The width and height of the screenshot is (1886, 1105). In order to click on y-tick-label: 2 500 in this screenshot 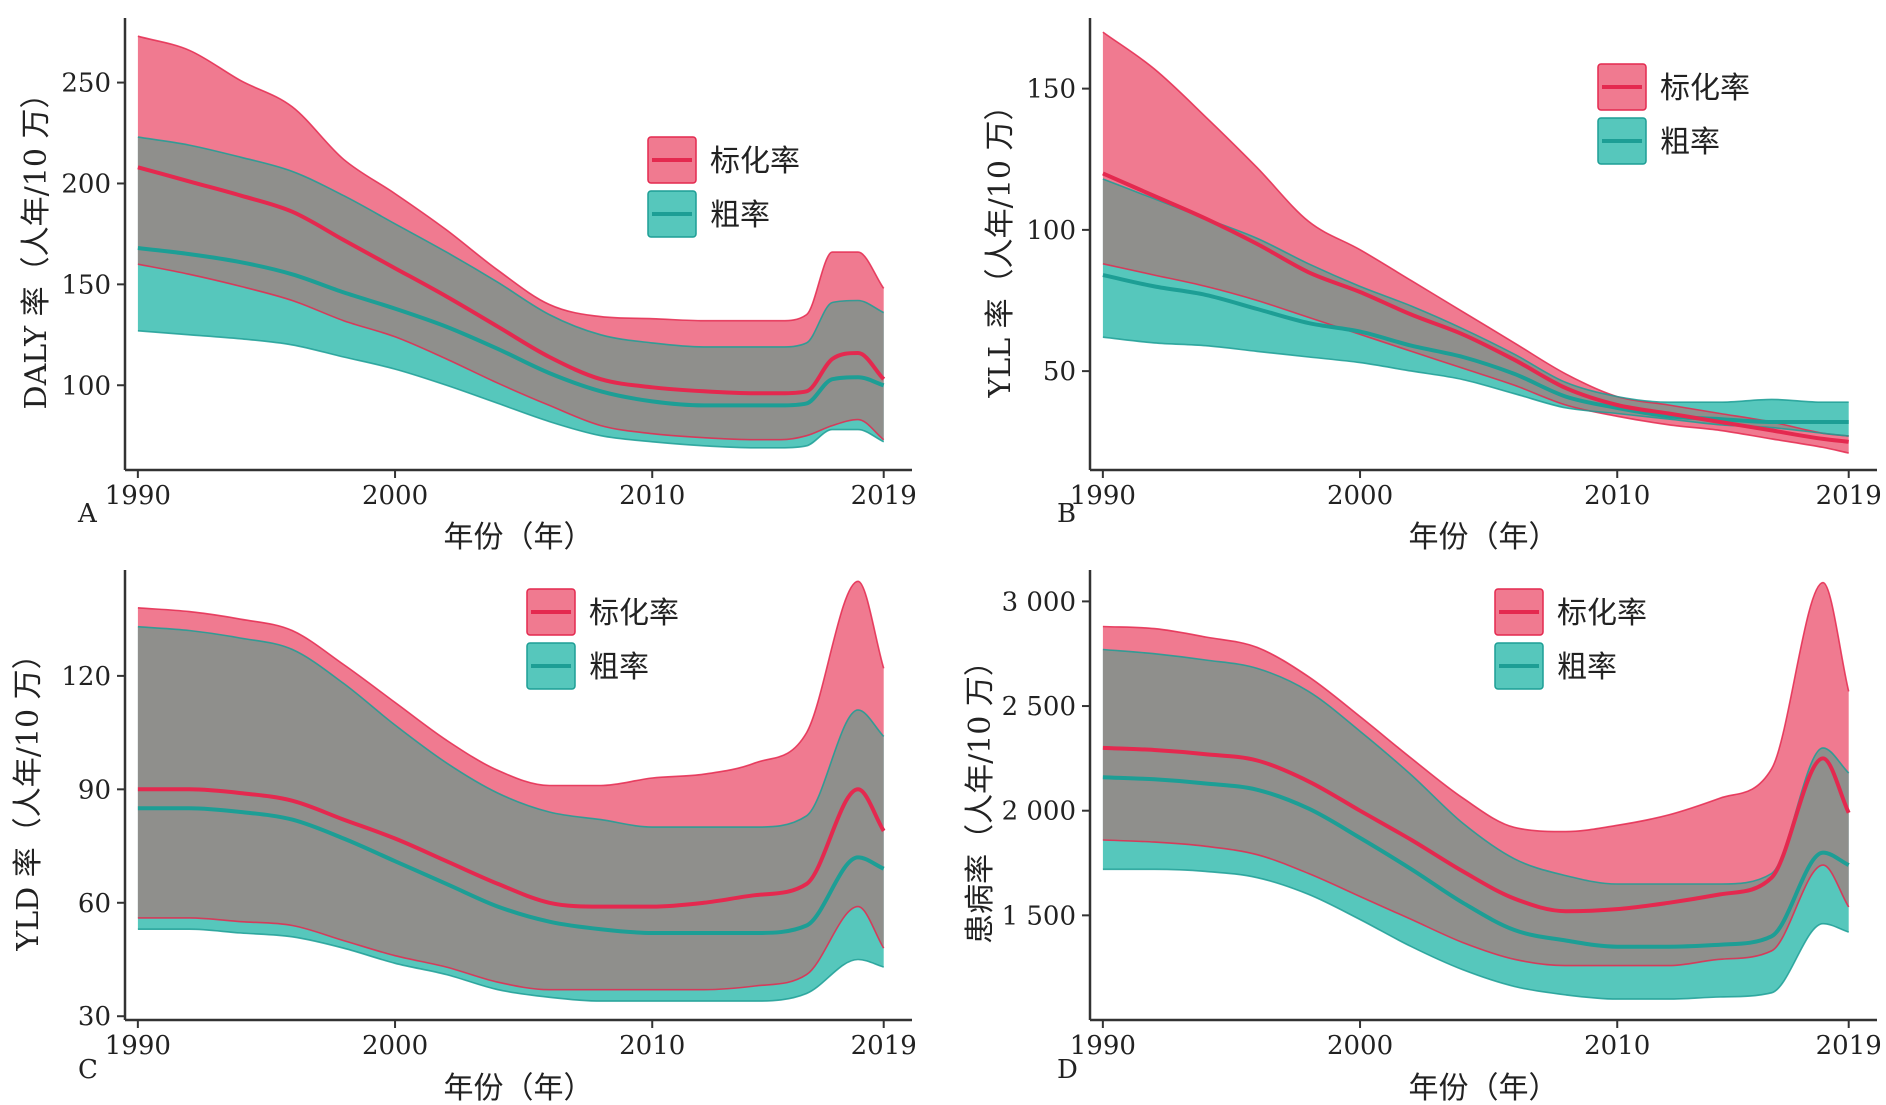, I will do `click(1039, 707)`.